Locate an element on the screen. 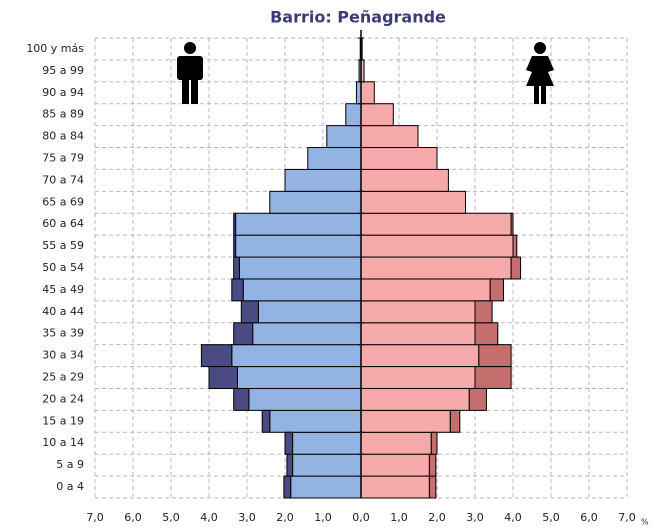  y-tick-label: 95 a 99 is located at coordinates (63, 70).